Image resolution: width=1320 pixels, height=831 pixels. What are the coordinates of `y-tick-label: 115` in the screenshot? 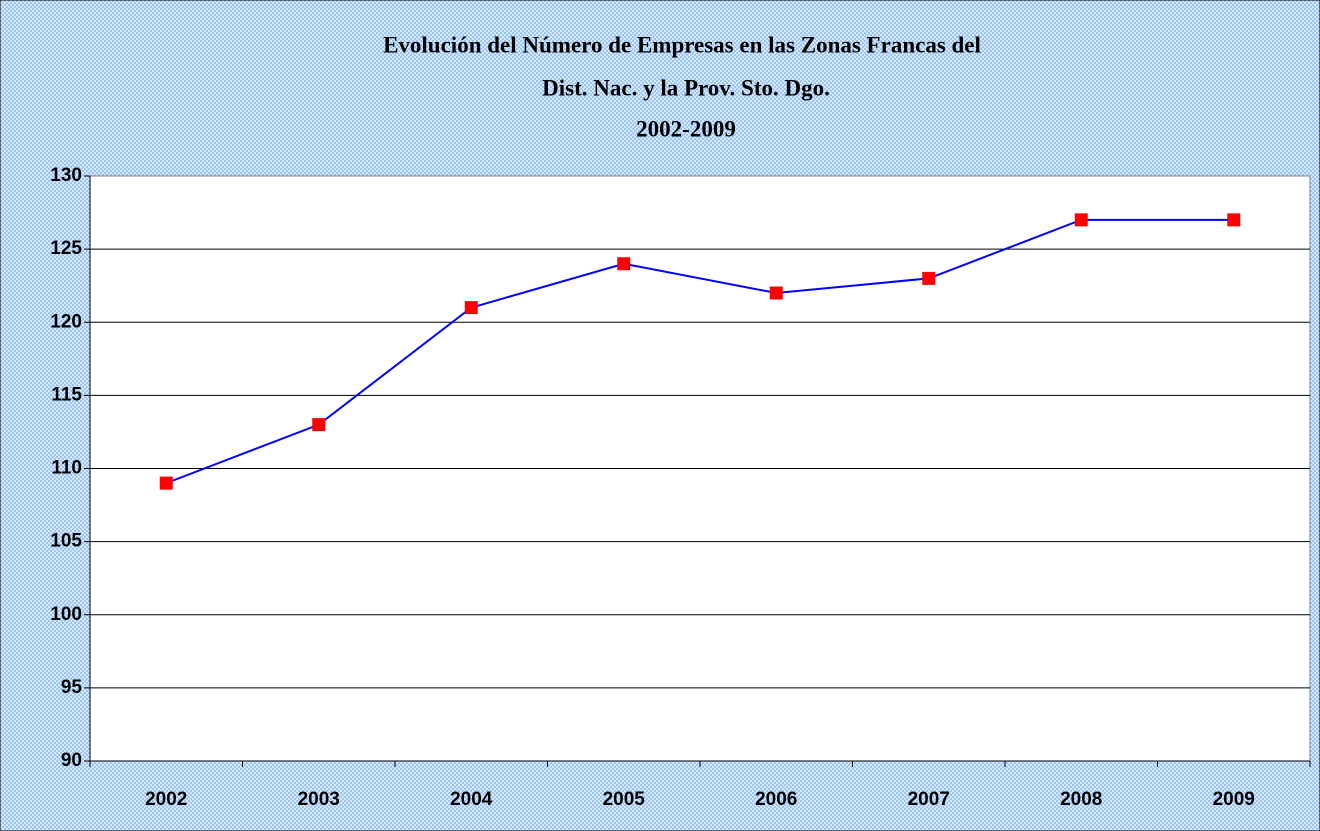 It's located at (66, 394).